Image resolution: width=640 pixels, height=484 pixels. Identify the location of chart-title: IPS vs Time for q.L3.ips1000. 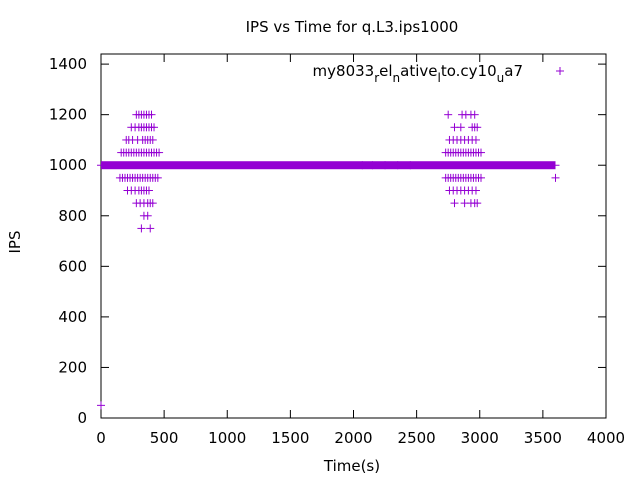
(352, 27).